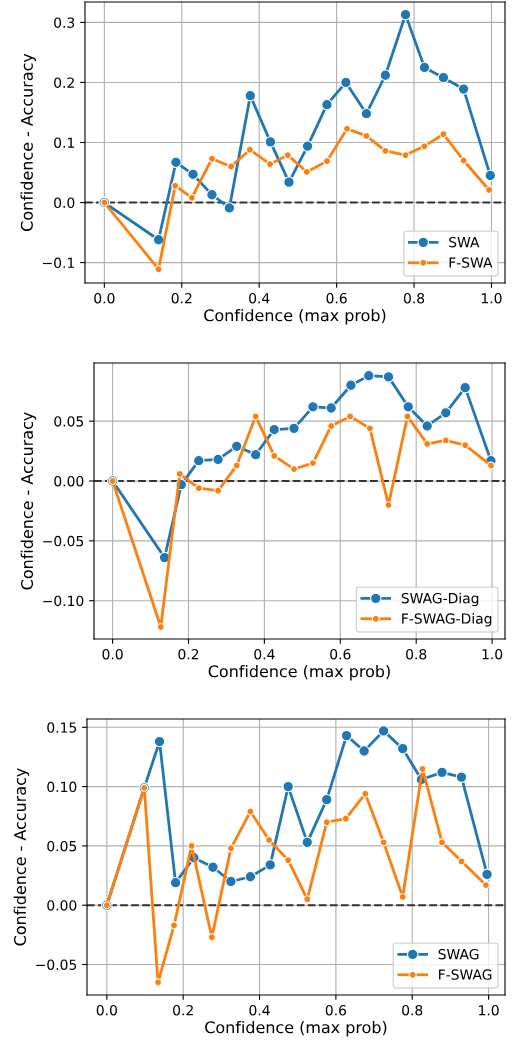 This screenshot has width=514, height=1049. What do you see at coordinates (63, 601) in the screenshot?
I see `y-tick-label: −0.10` at bounding box center [63, 601].